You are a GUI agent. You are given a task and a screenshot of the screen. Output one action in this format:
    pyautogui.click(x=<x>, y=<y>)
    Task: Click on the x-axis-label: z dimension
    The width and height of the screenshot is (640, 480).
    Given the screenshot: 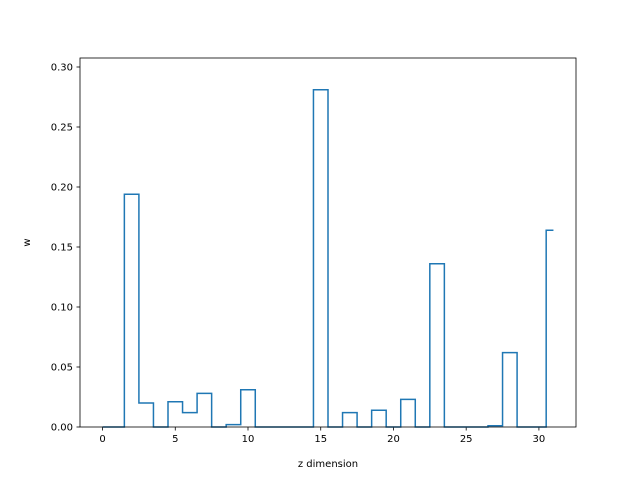 What is the action you would take?
    pyautogui.click(x=328, y=464)
    